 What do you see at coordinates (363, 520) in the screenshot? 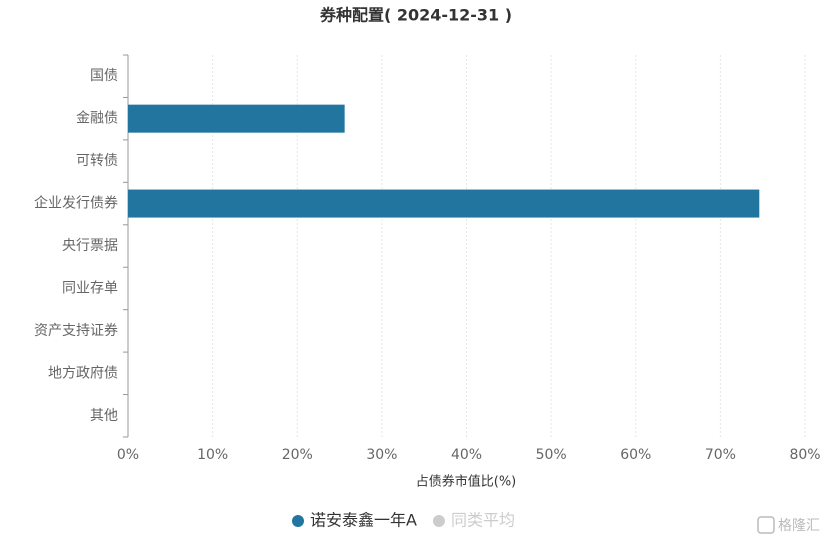
I see `legend-label: 诺安泰鑫一年A` at bounding box center [363, 520].